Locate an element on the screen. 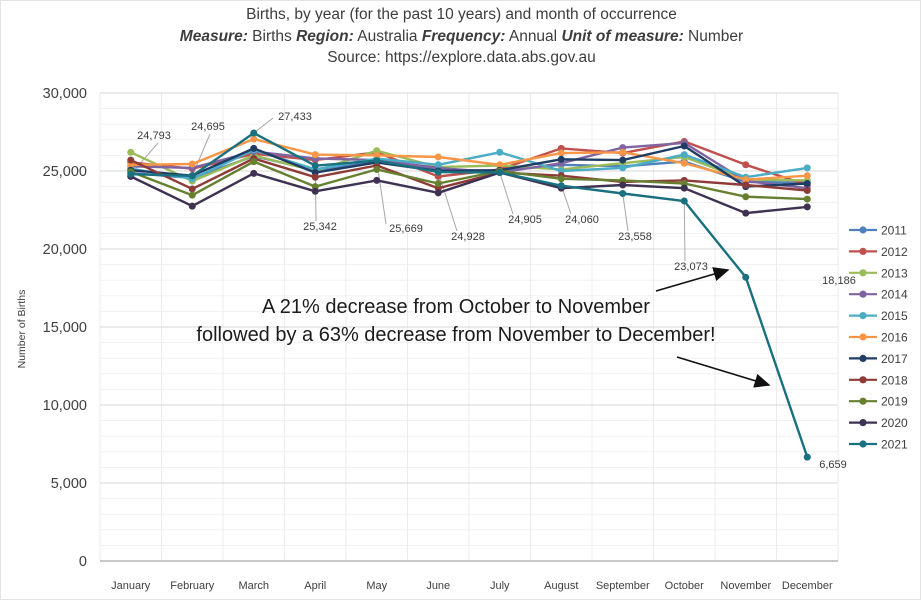 The width and height of the screenshot is (921, 600). legend-item-2020: 2020 is located at coordinates (878, 423).